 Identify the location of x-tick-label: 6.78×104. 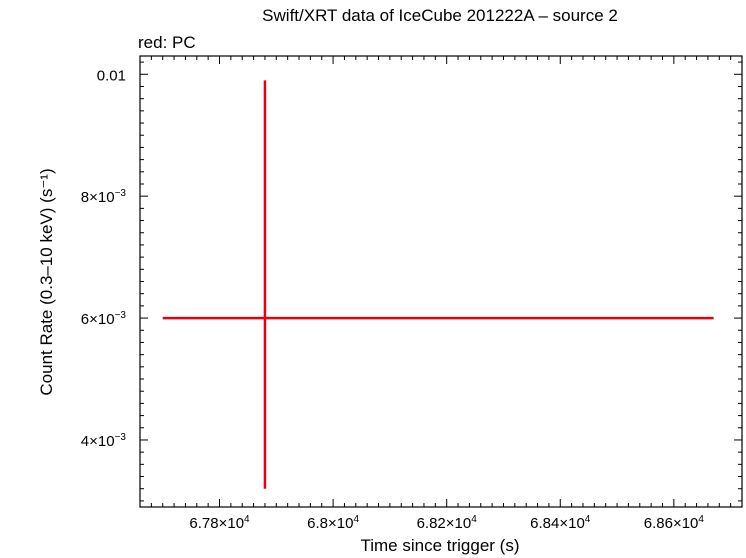
(219, 523).